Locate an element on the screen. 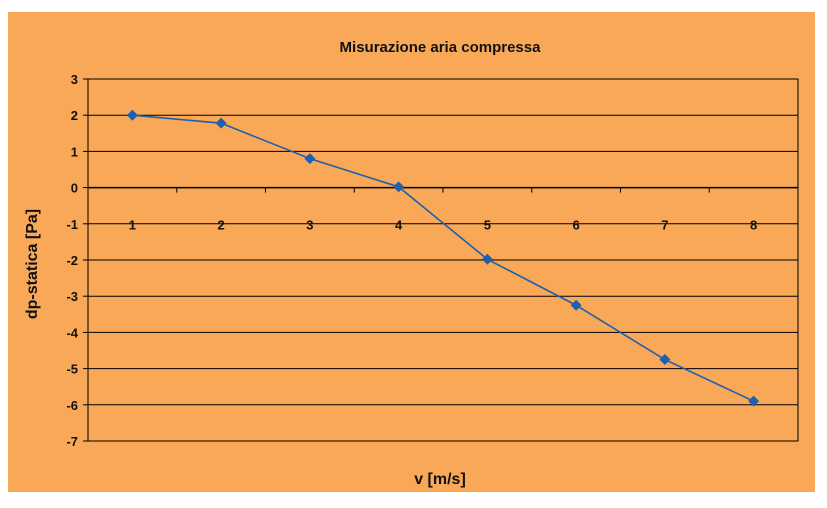 The image size is (827, 508). y-tick-label: 0 is located at coordinates (74, 188).